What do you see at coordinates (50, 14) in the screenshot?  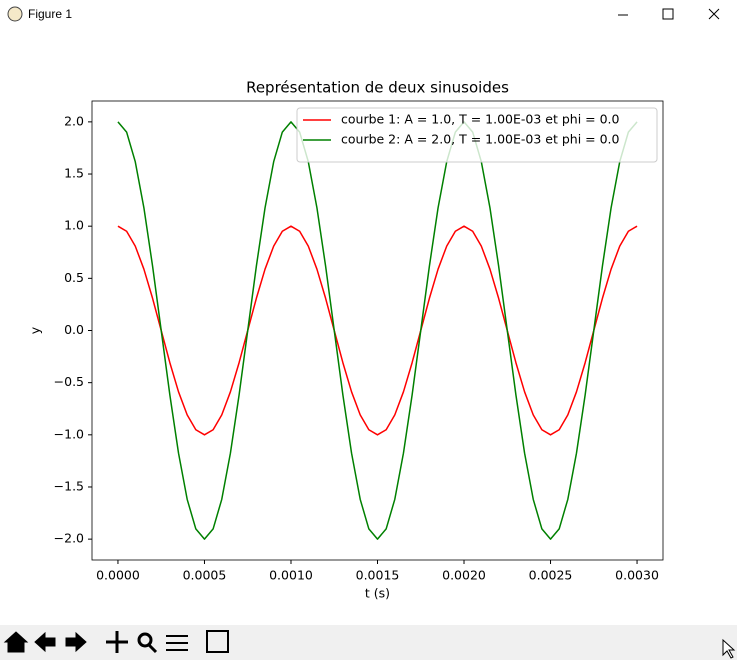 I see `window-title: Figure 1` at bounding box center [50, 14].